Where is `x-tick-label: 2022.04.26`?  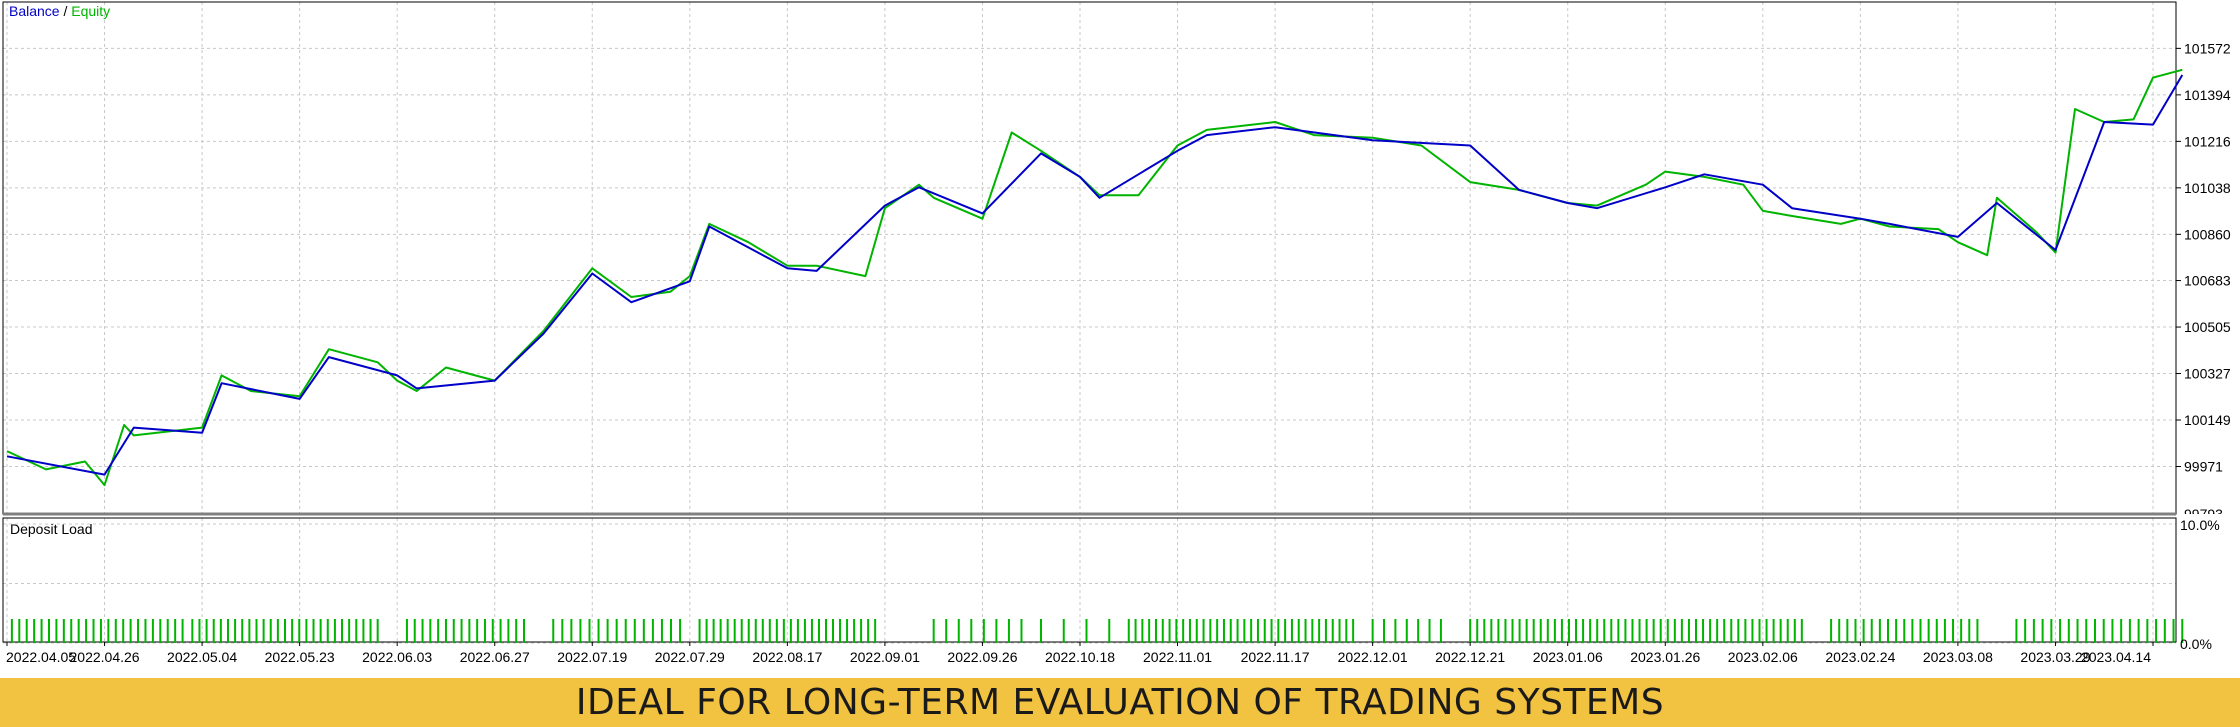 x-tick-label: 2022.04.26 is located at coordinates (105, 657).